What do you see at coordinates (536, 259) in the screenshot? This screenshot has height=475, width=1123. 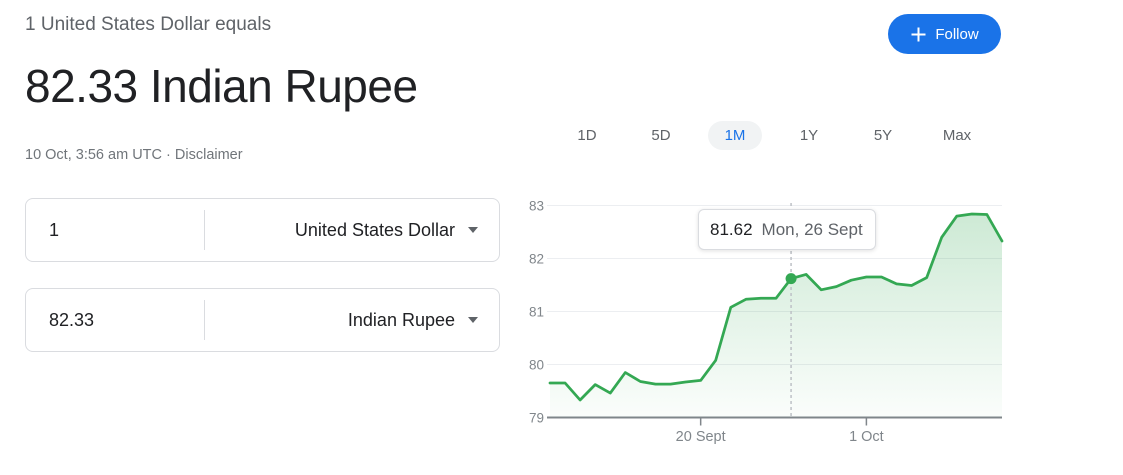 I see `y-axis-label: 82` at bounding box center [536, 259].